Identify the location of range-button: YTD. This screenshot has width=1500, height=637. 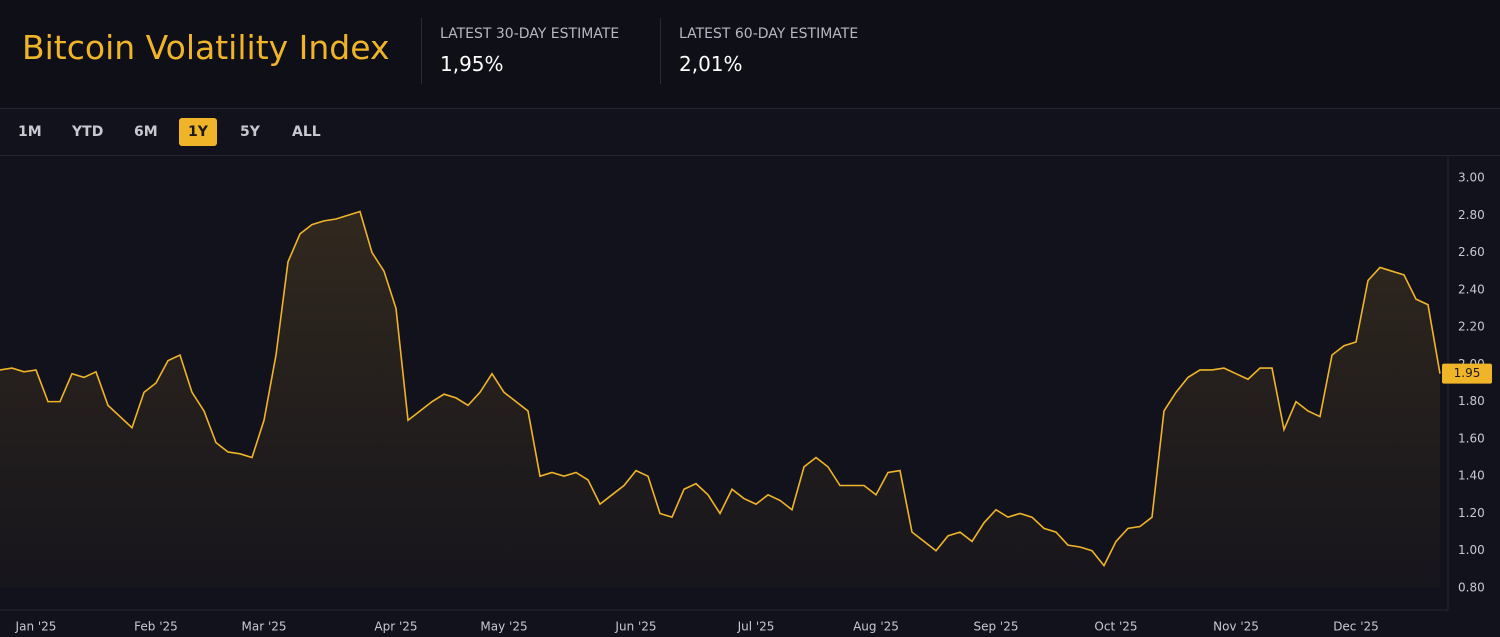
(88, 132).